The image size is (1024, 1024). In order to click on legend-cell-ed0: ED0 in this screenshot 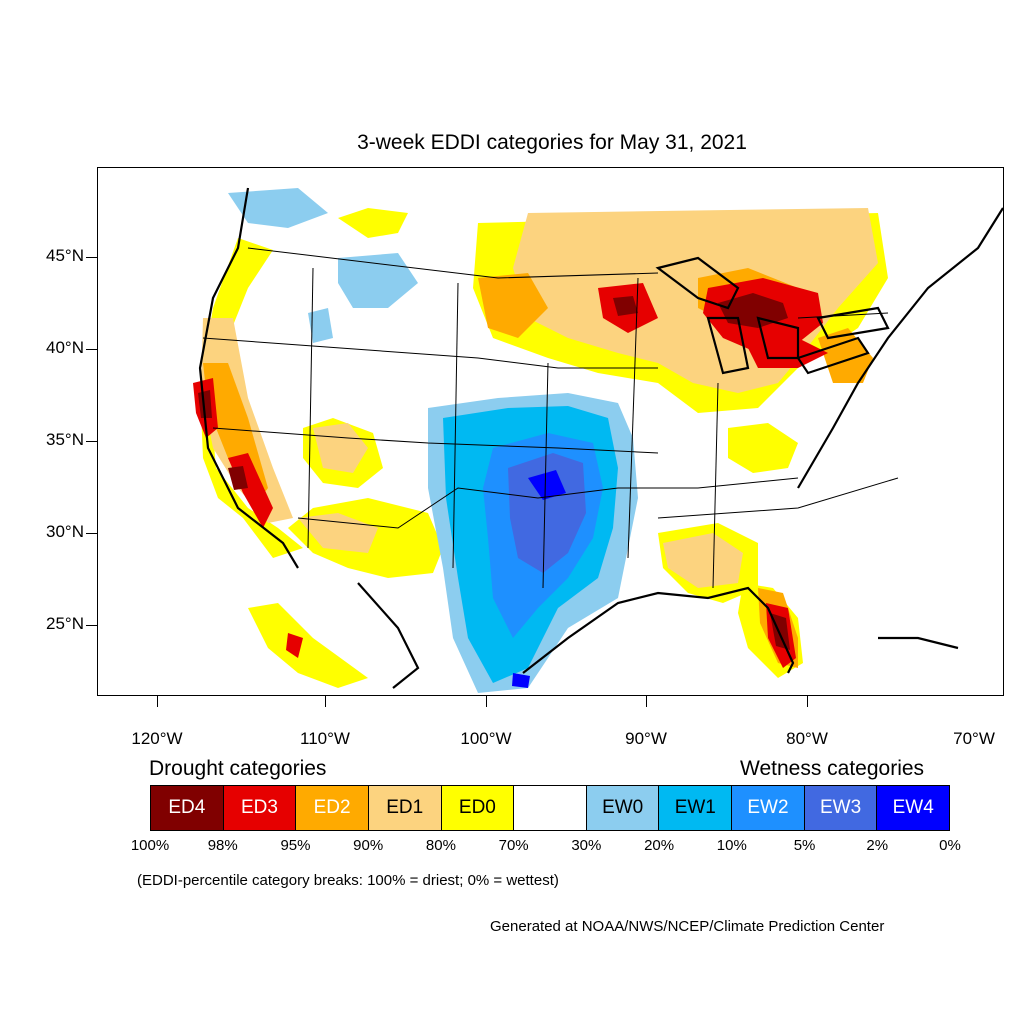, I will do `click(478, 808)`.